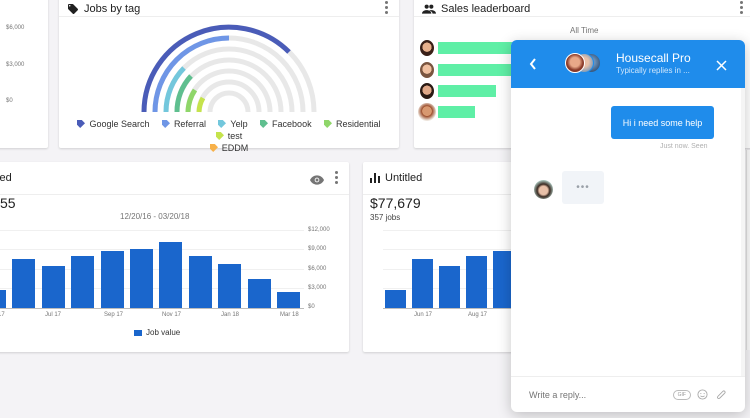 This screenshot has height=418, width=750. Describe the element at coordinates (289, 315) in the screenshot. I see `x-tick: Mar 18` at that location.